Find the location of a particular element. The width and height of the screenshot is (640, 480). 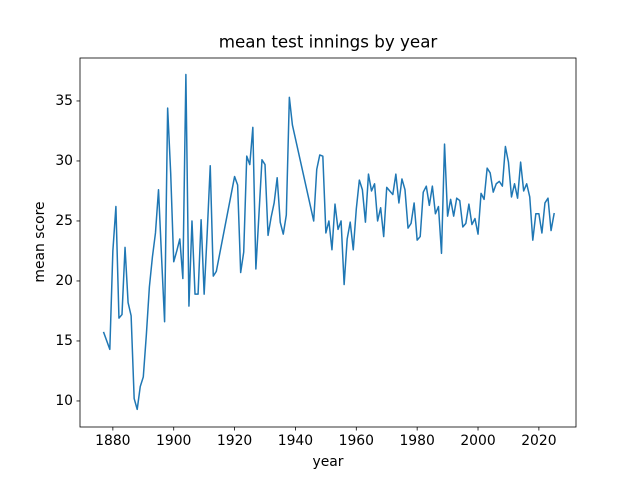

x-axis-label: year is located at coordinates (328, 462).